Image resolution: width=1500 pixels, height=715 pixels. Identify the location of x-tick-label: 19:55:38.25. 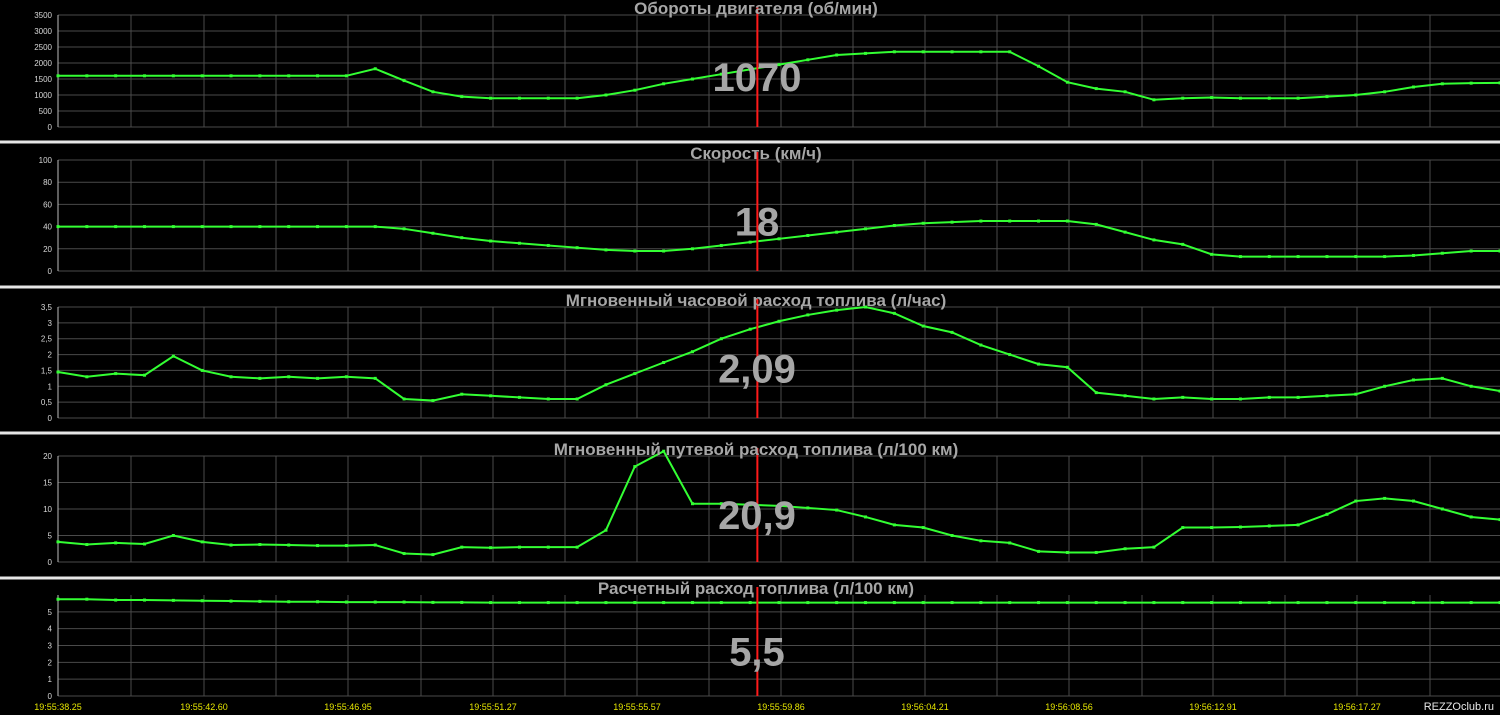
(58, 707).